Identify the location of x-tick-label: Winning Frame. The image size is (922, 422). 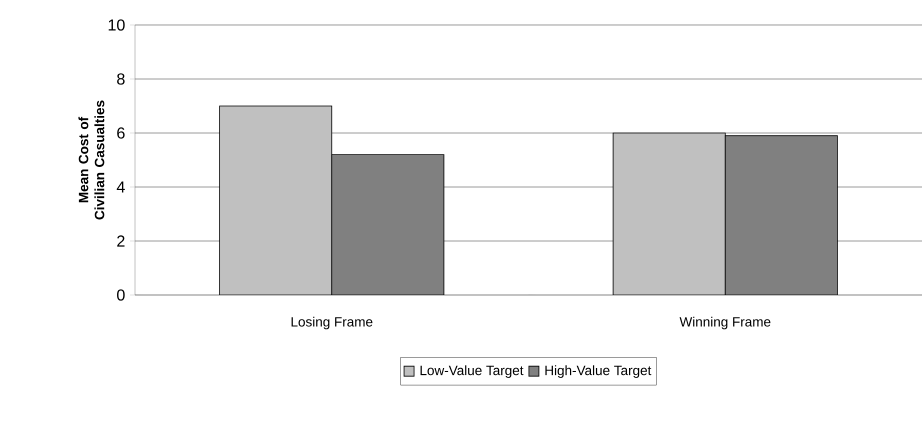
(725, 323).